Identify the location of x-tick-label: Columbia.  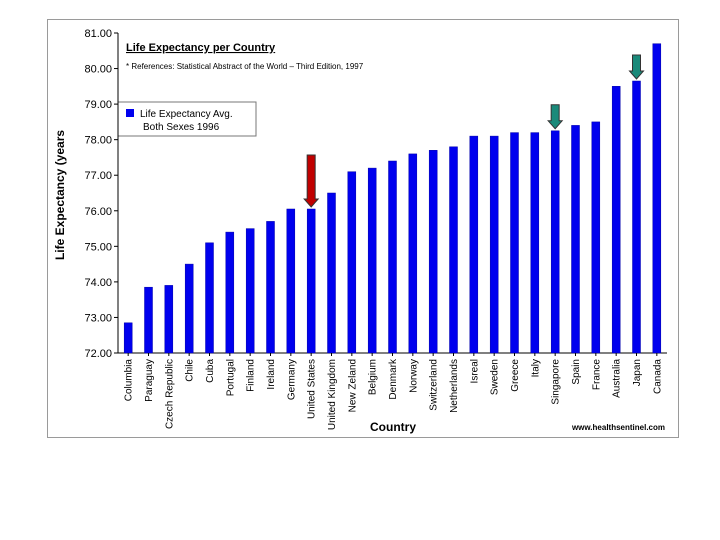
(129, 380).